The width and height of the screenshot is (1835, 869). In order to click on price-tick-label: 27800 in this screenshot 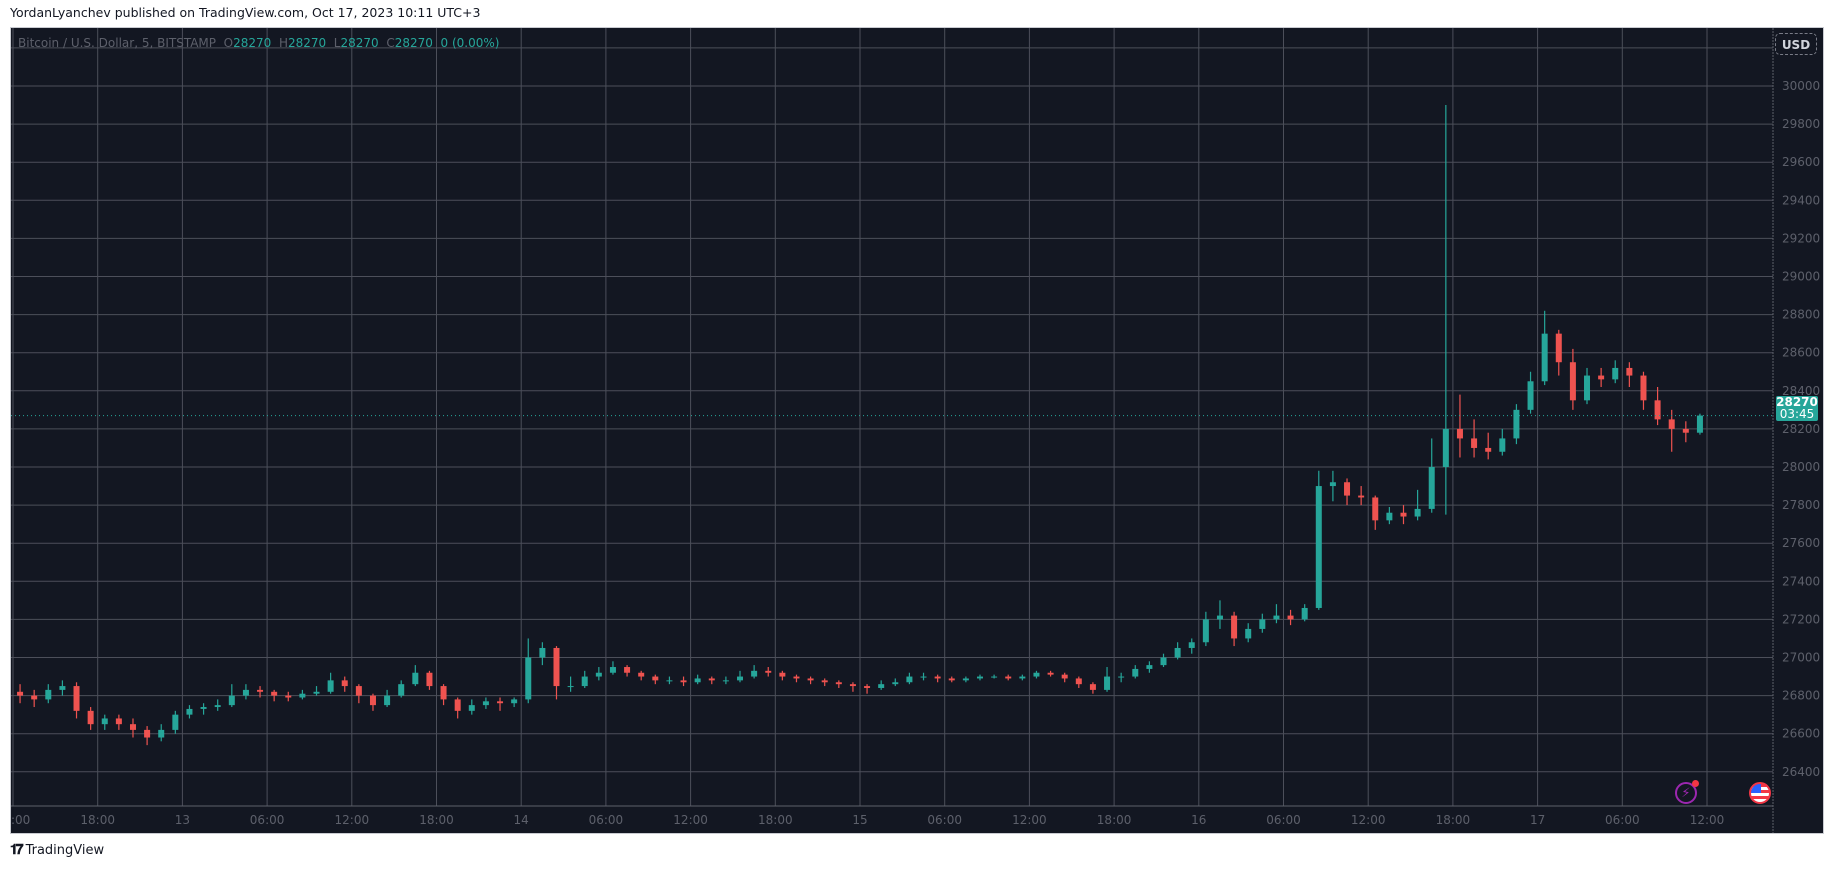, I will do `click(1801, 505)`.